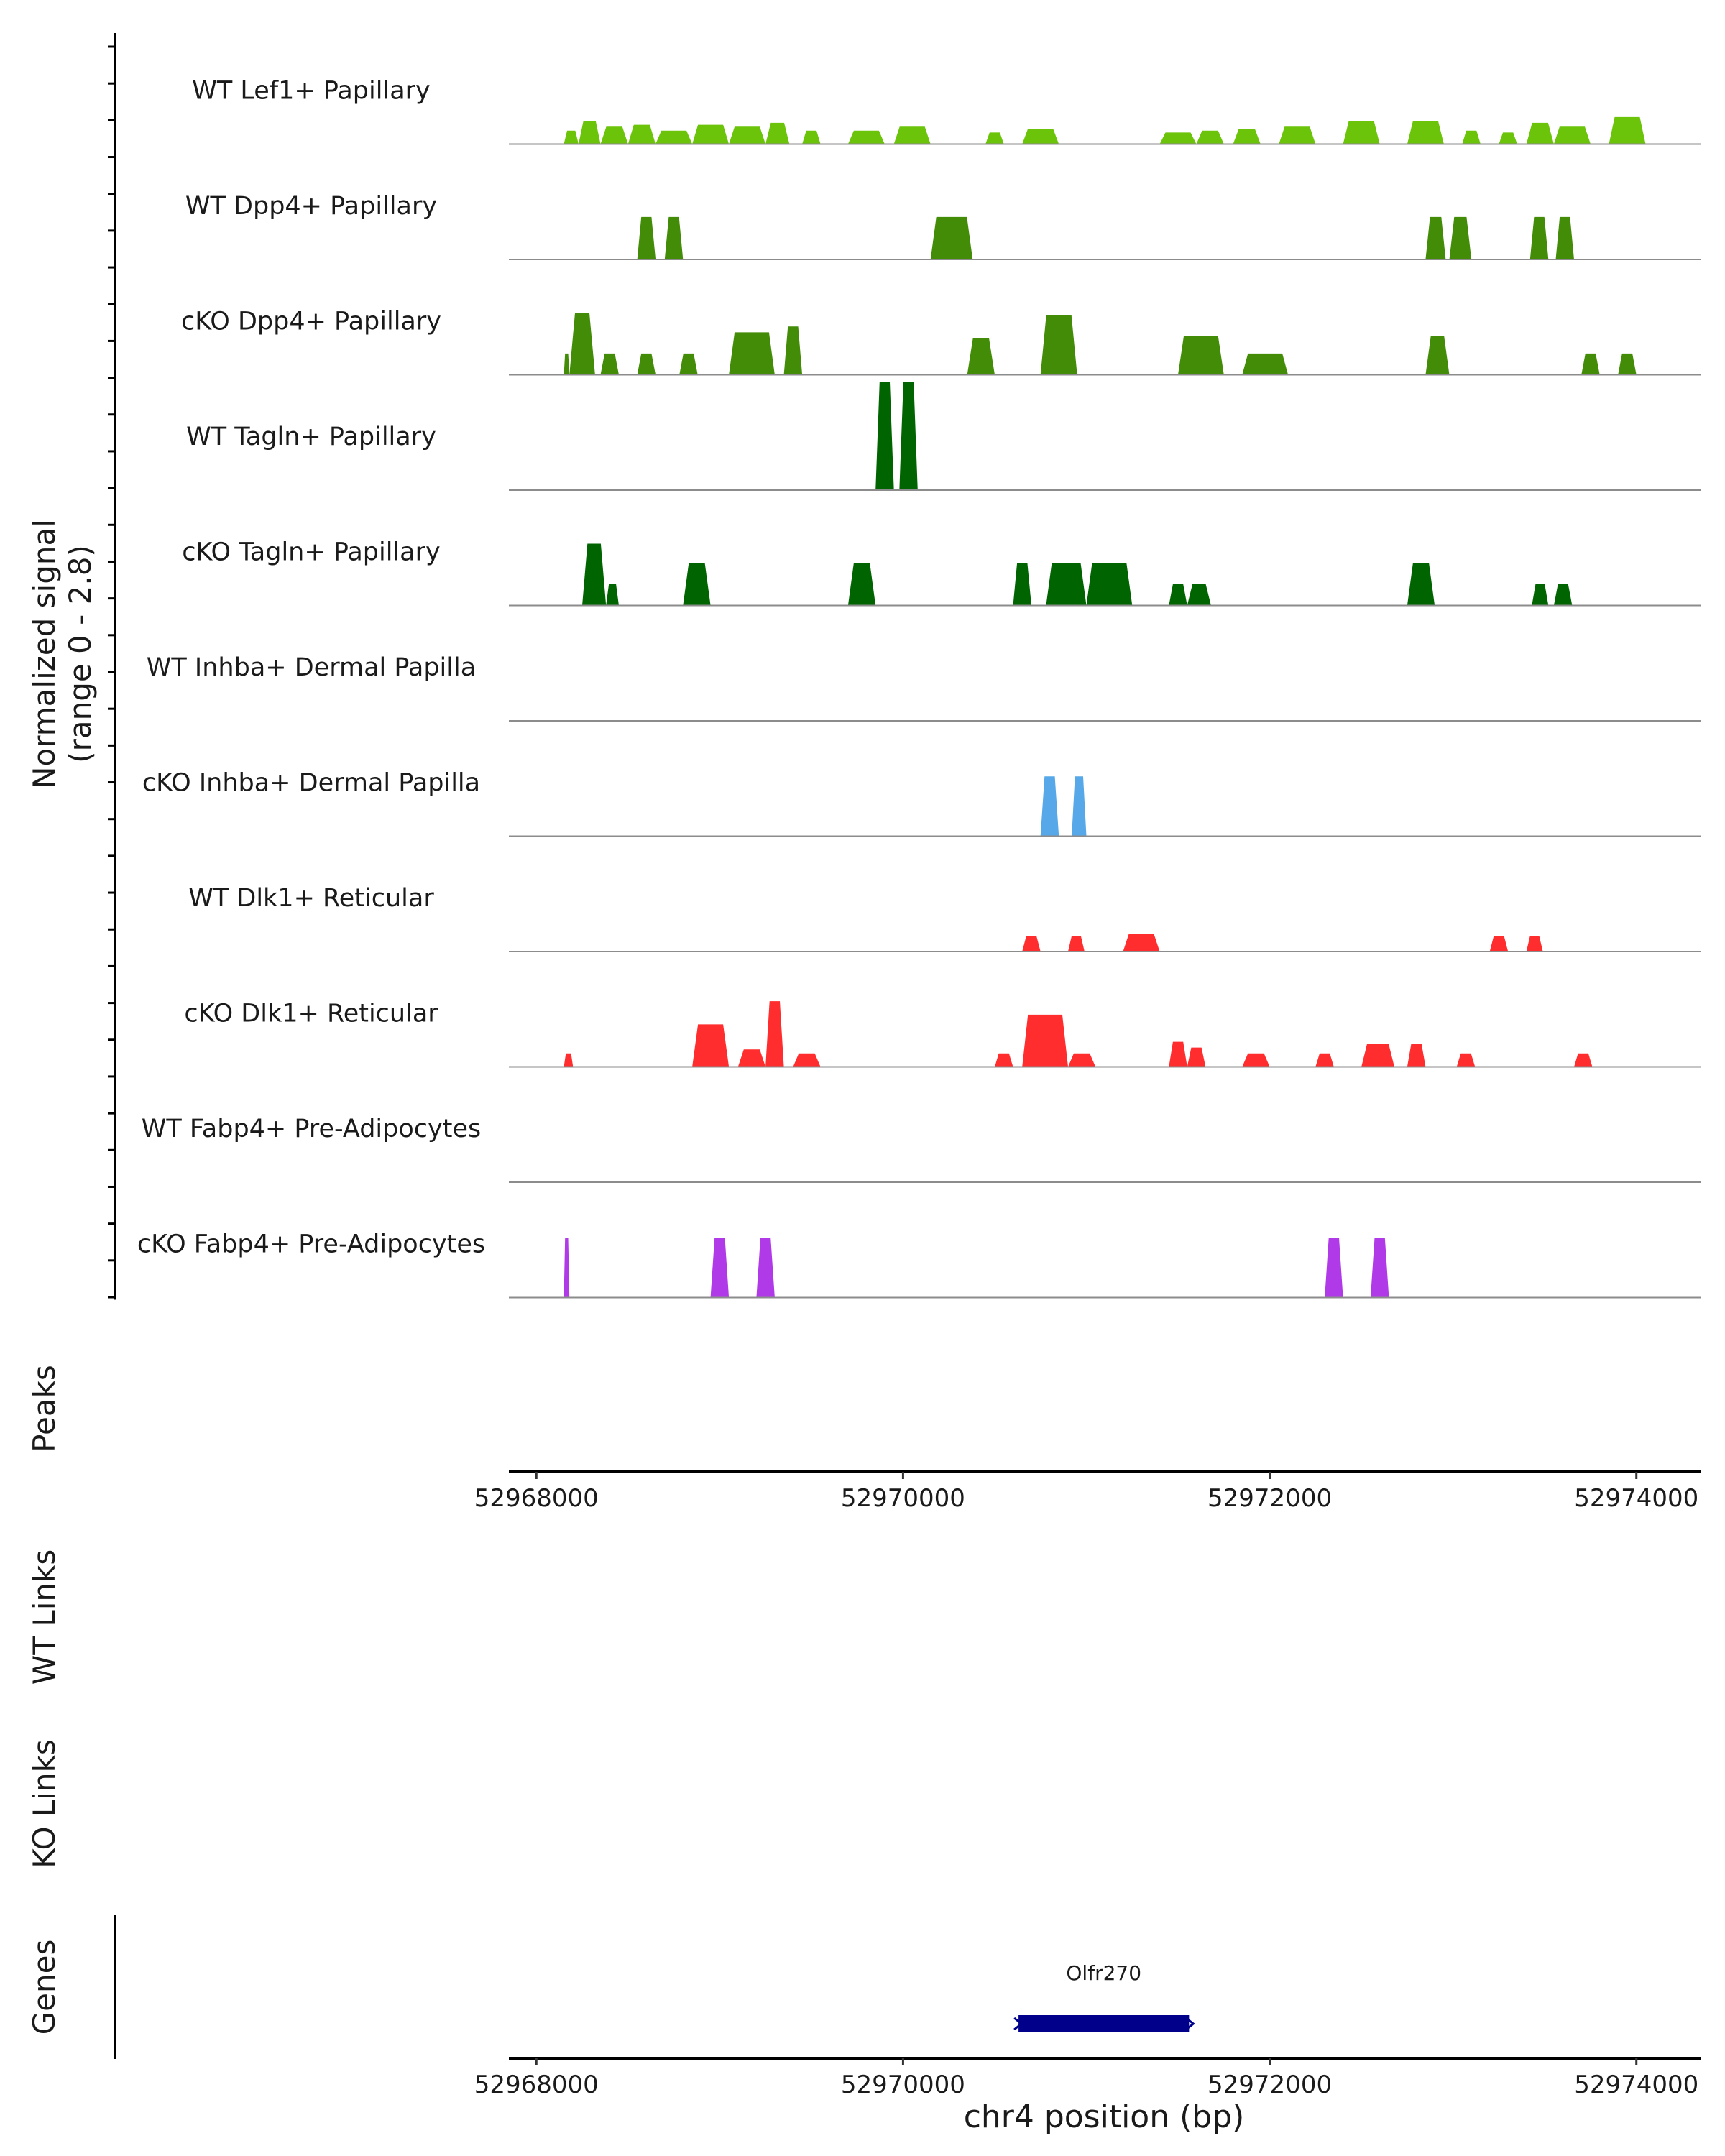  What do you see at coordinates (311, 1129) in the screenshot?
I see `track-label: WT Fabp4+ Pre-Adipocytes` at bounding box center [311, 1129].